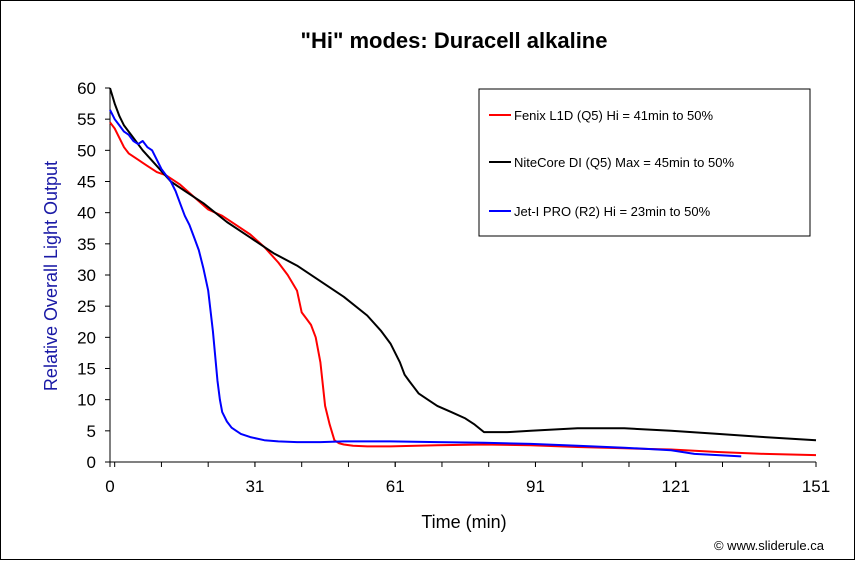  I want to click on y-tick-label: 10, so click(86, 400).